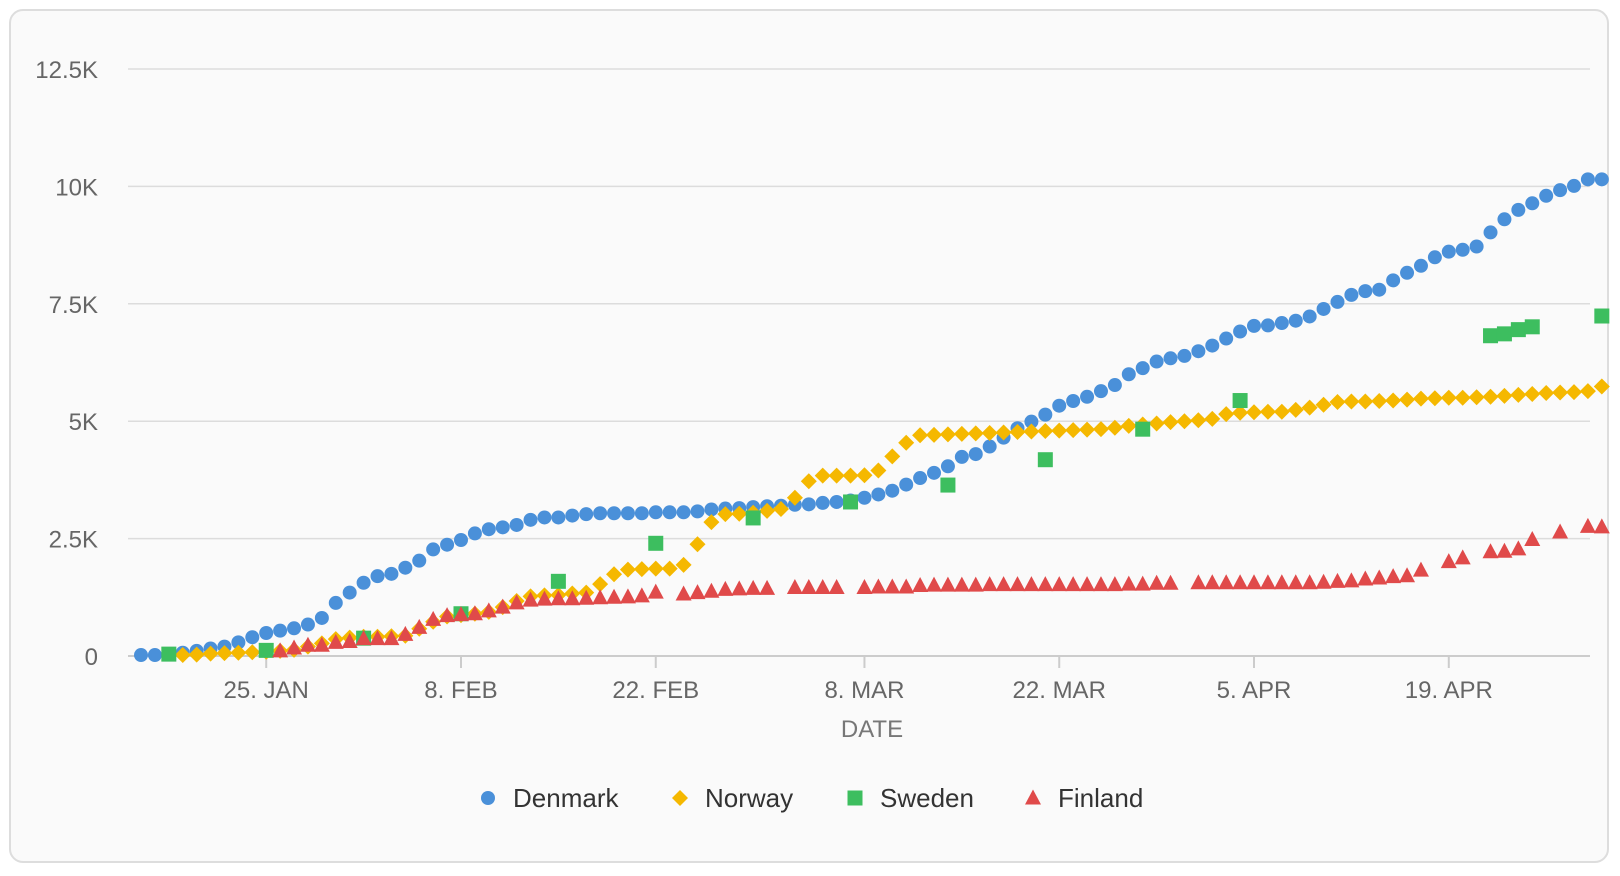 Image resolution: width=1620 pixels, height=876 pixels. I want to click on y-tick-label: 0, so click(91, 657).